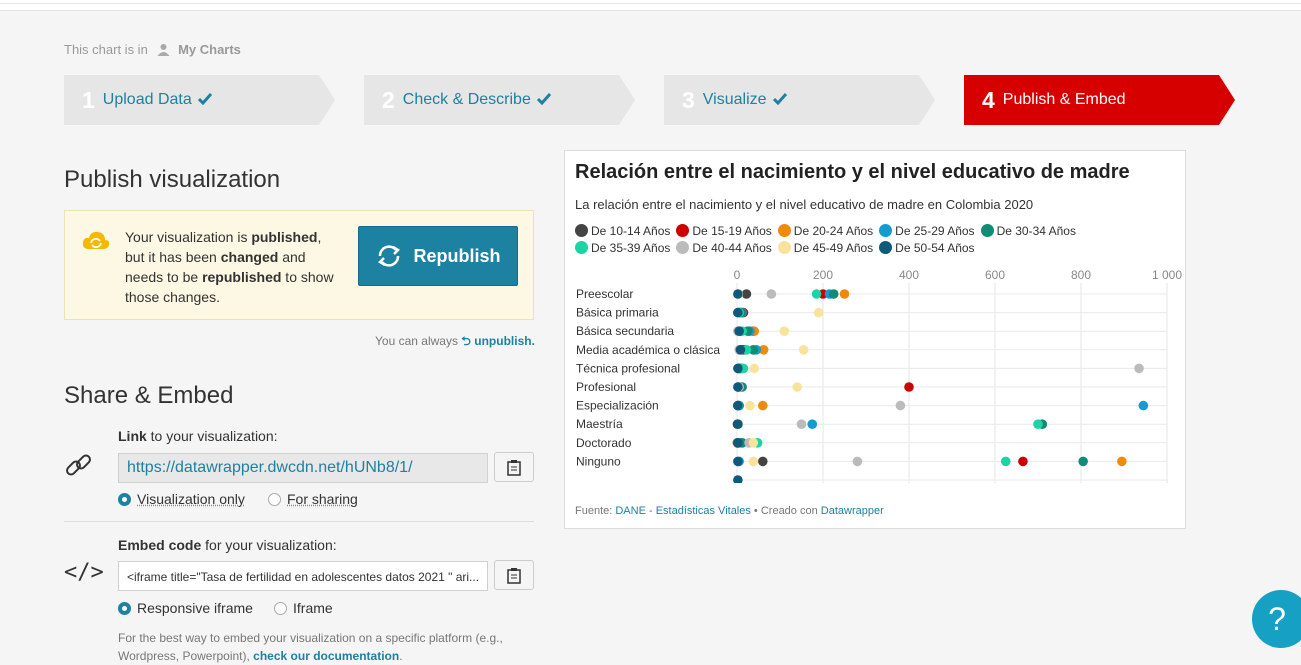  I want to click on publish-heading: Publish visualization, so click(172, 180).